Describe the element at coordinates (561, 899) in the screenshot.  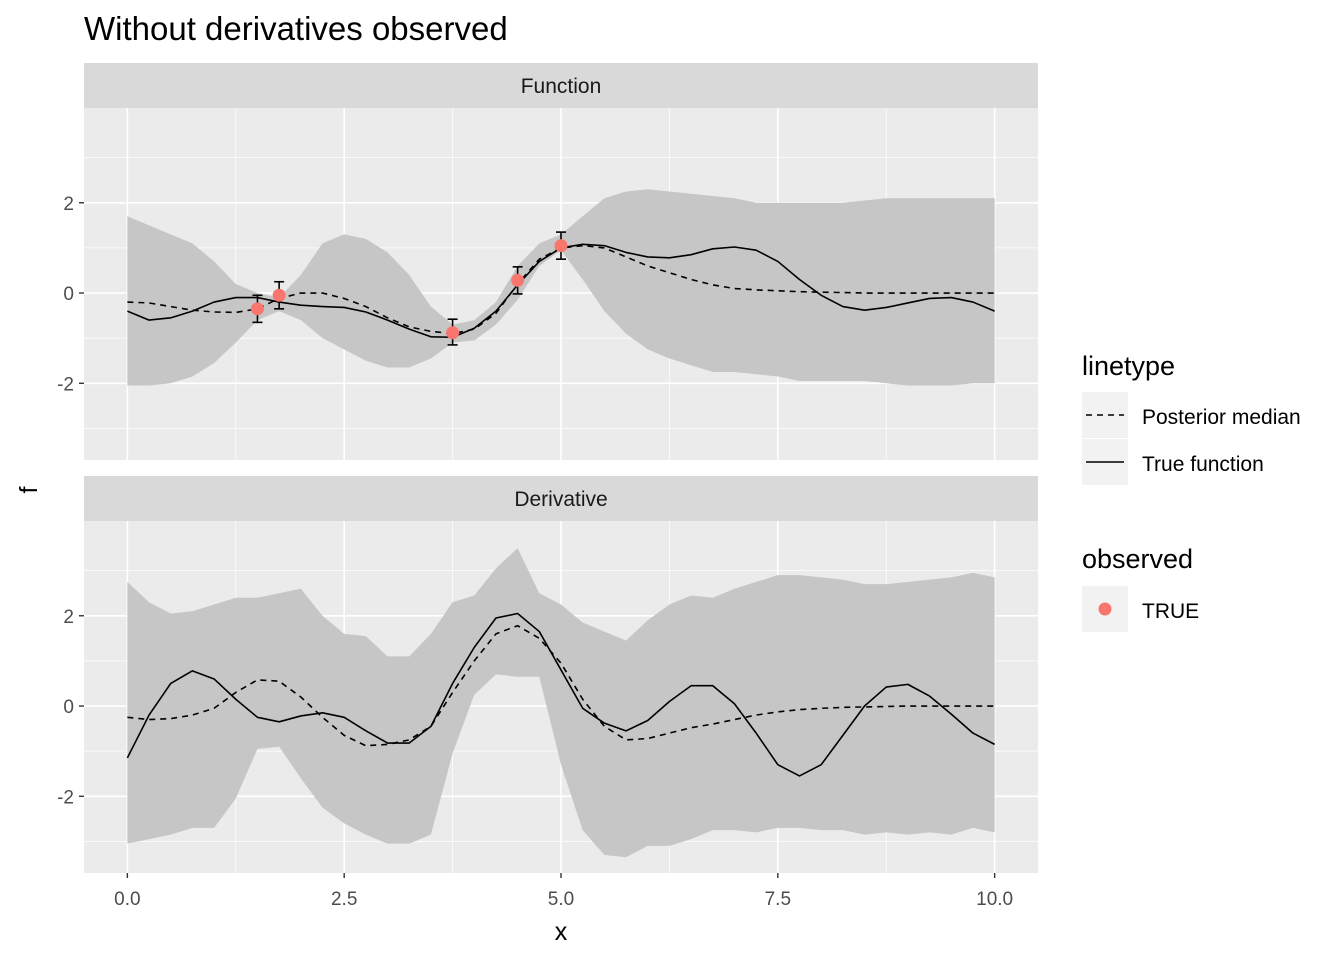
I see `x-tick-label: 5.0` at that location.